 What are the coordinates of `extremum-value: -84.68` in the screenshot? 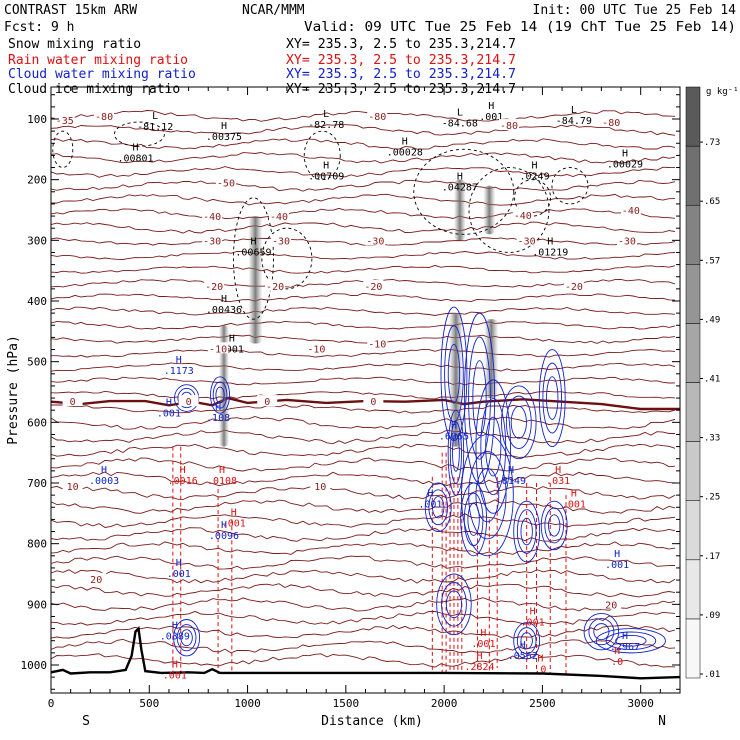 It's located at (460, 123).